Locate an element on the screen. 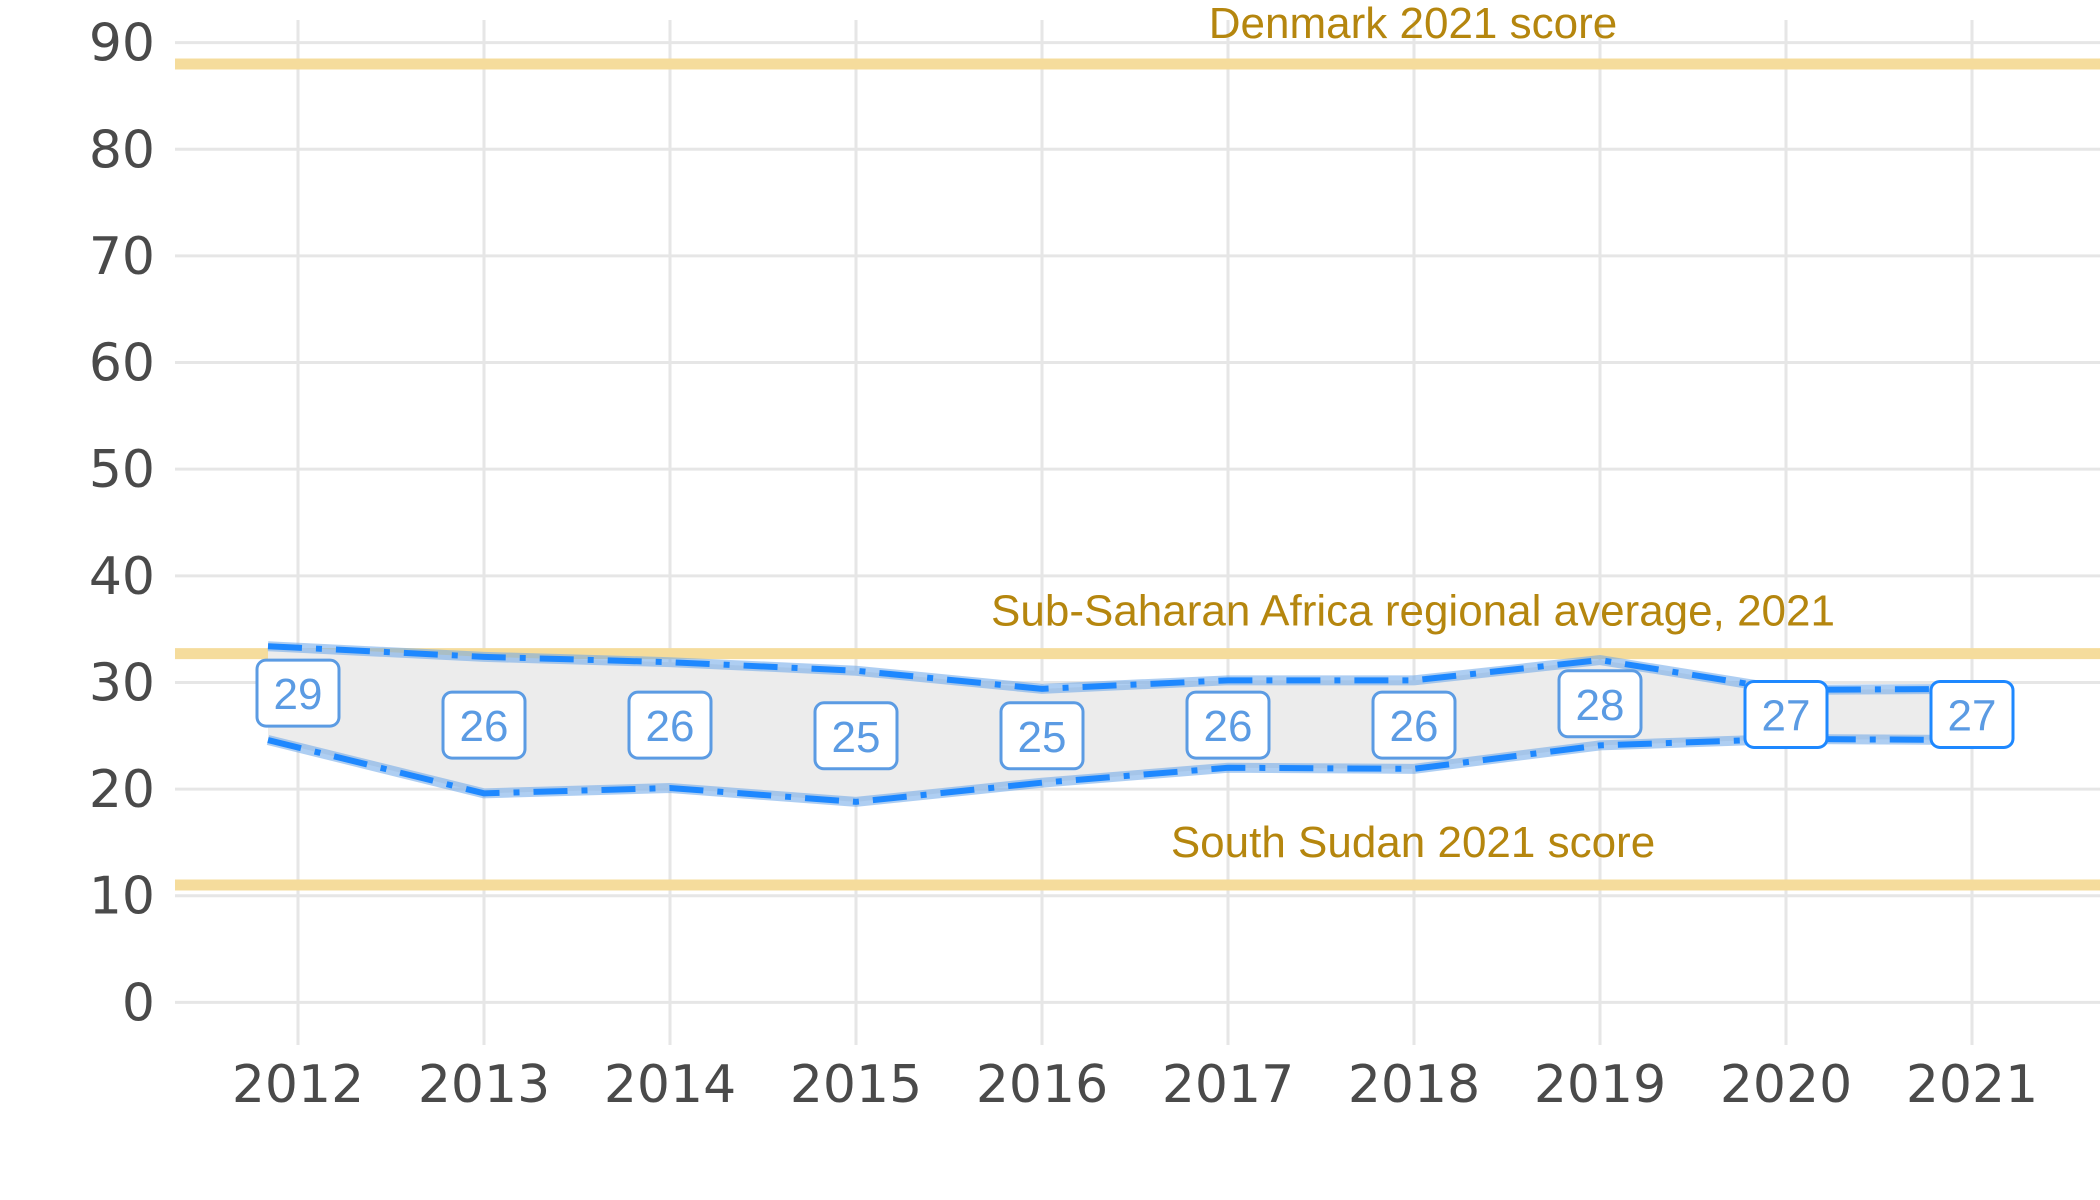  score-label-text: 29 is located at coordinates (298, 694).